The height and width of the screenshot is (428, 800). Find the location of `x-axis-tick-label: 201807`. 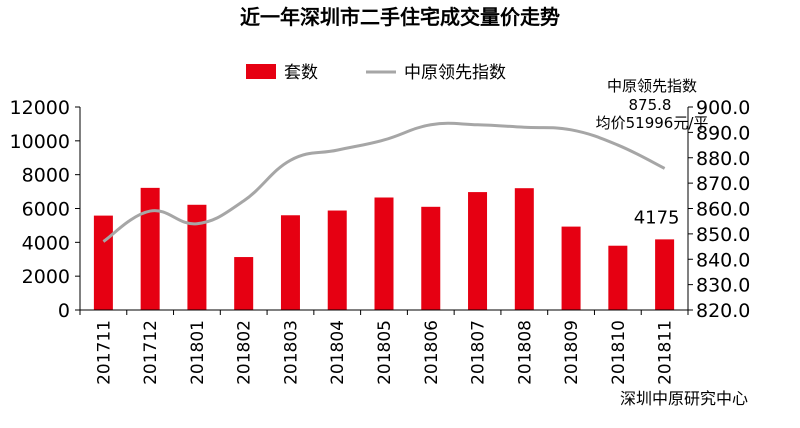

x-axis-tick-label: 201807 is located at coordinates (479, 352).